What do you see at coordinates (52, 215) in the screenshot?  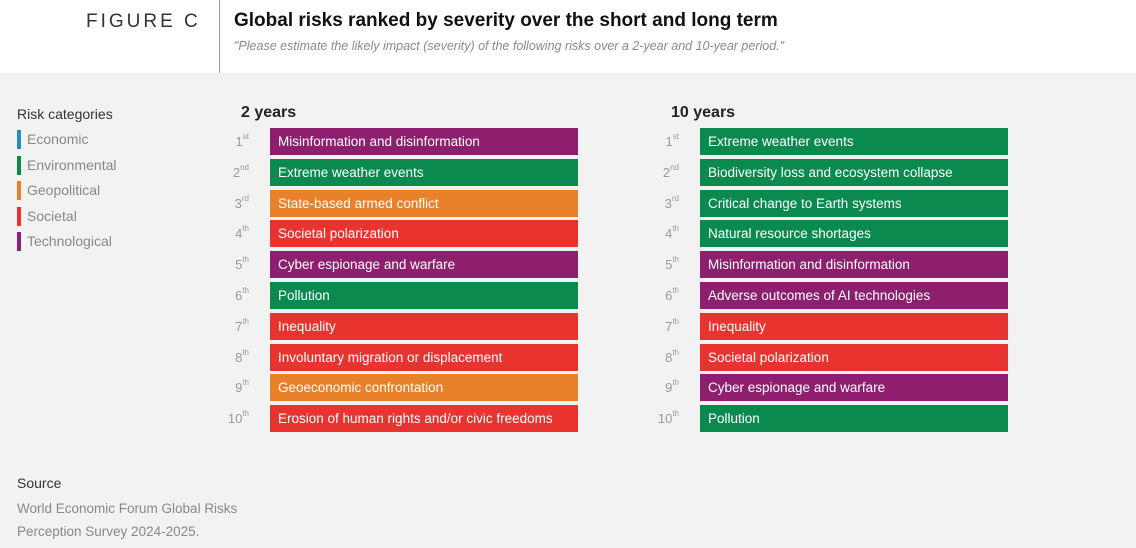 I see `legend-label: Societal` at bounding box center [52, 215].